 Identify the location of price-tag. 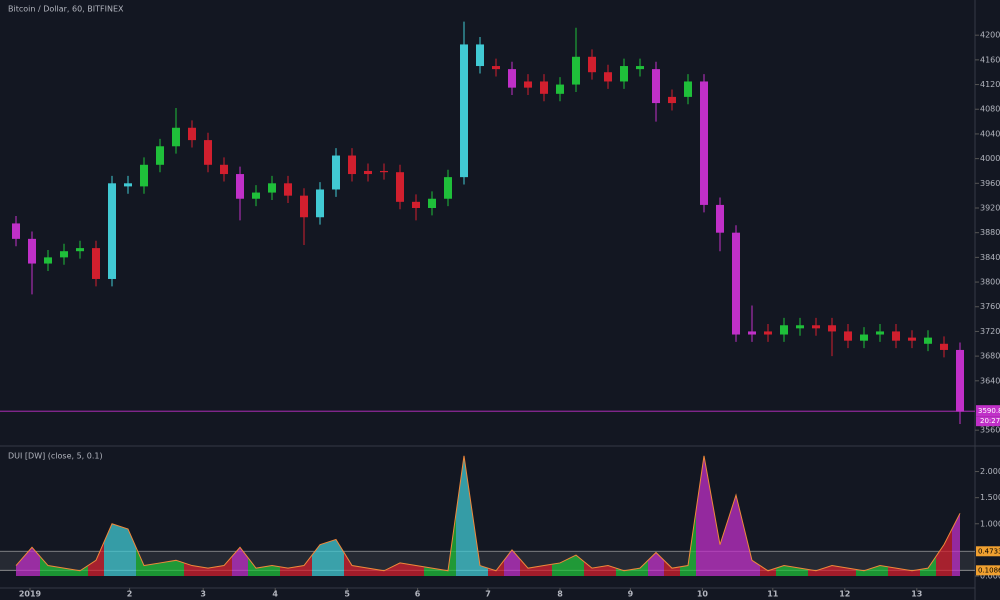
(988, 411).